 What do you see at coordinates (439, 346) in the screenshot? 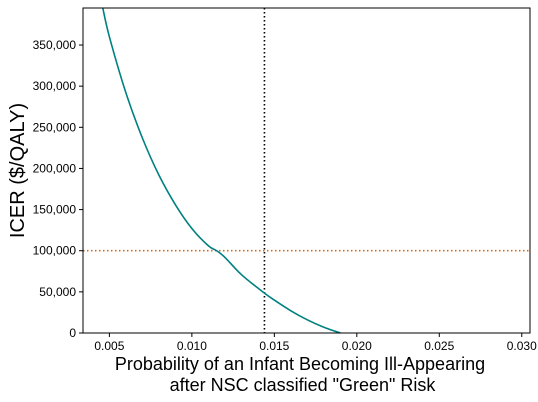
I see `x-tick-label: 0.025` at bounding box center [439, 346].